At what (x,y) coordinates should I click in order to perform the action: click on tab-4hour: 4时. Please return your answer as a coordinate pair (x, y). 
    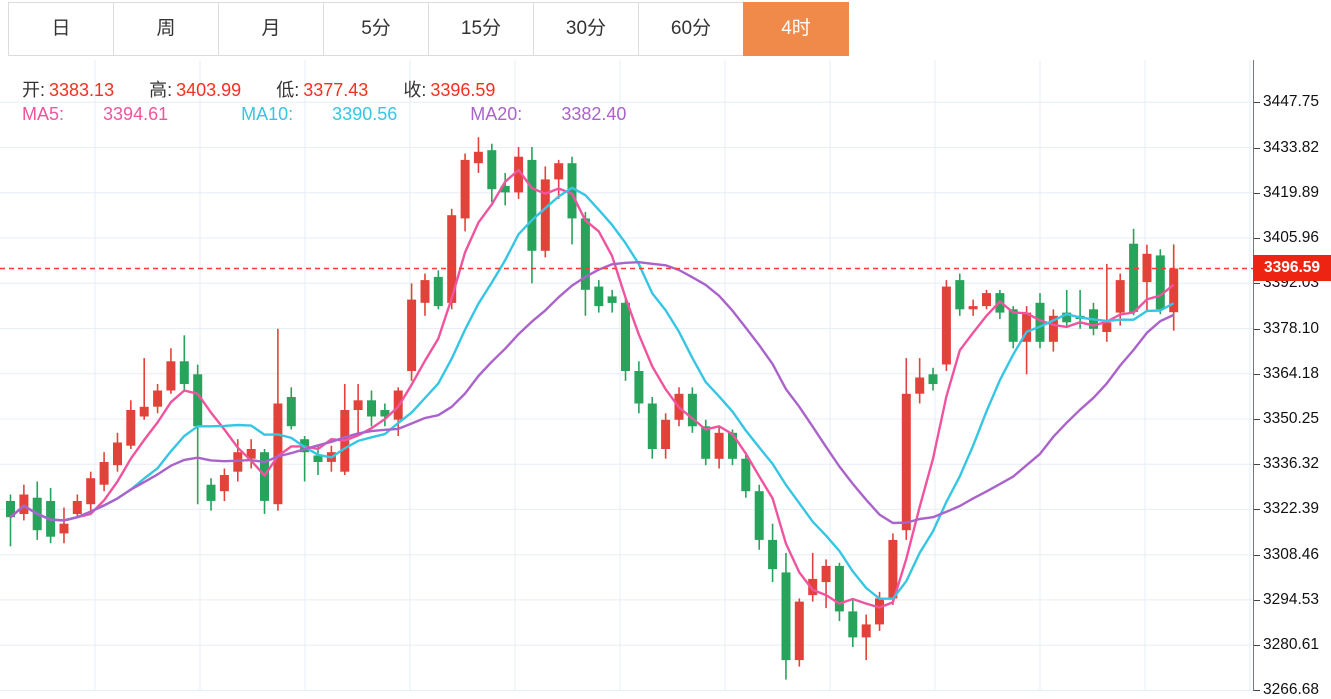
    Looking at the image, I should click on (796, 29).